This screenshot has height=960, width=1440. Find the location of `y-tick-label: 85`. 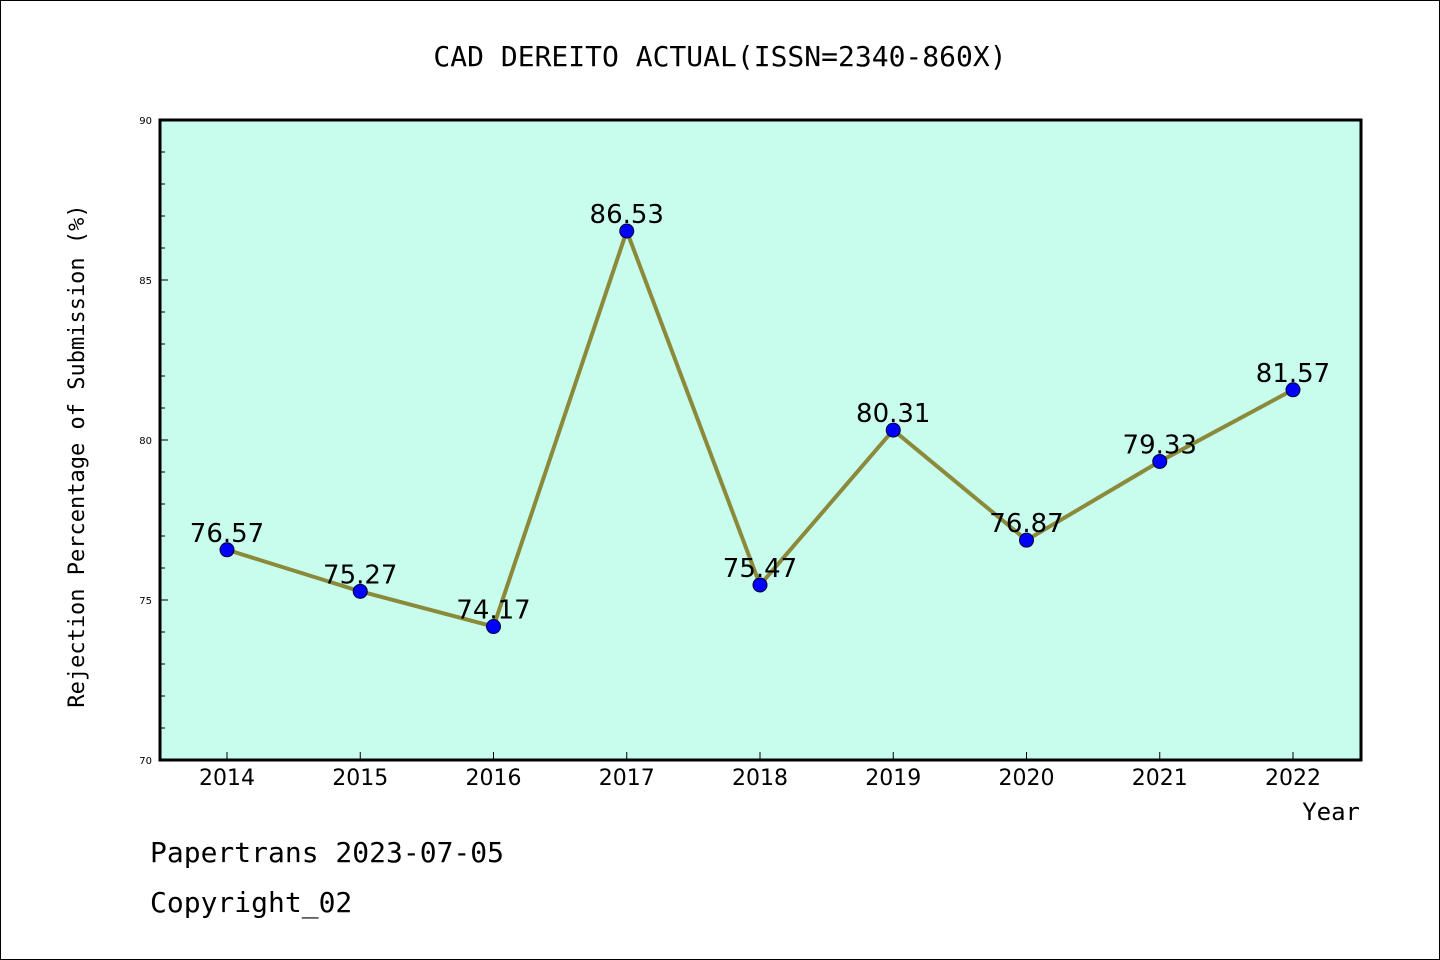

y-tick-label: 85 is located at coordinates (145, 281).